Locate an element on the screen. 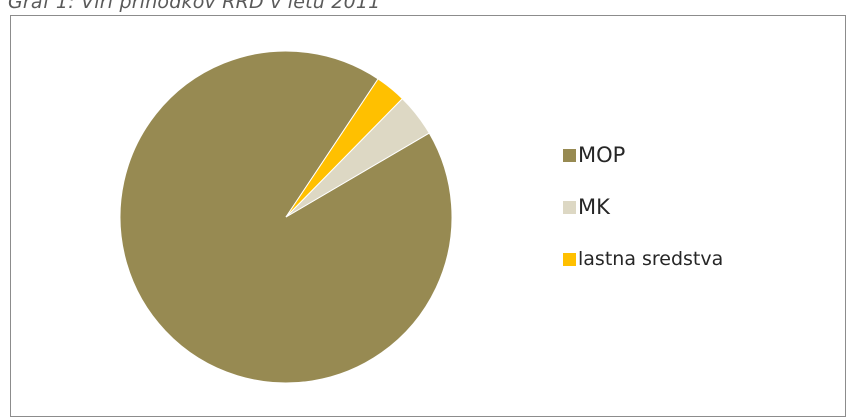 The height and width of the screenshot is (419, 850). pie-slice-lastna-sredstva is located at coordinates (344, 148).